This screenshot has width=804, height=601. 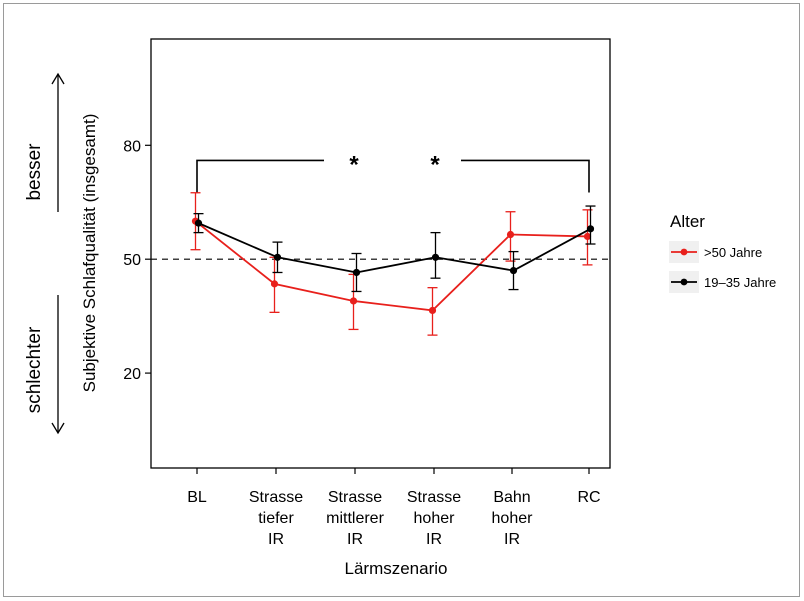 I want to click on legend-label: >50 Jahre, so click(x=733, y=252).